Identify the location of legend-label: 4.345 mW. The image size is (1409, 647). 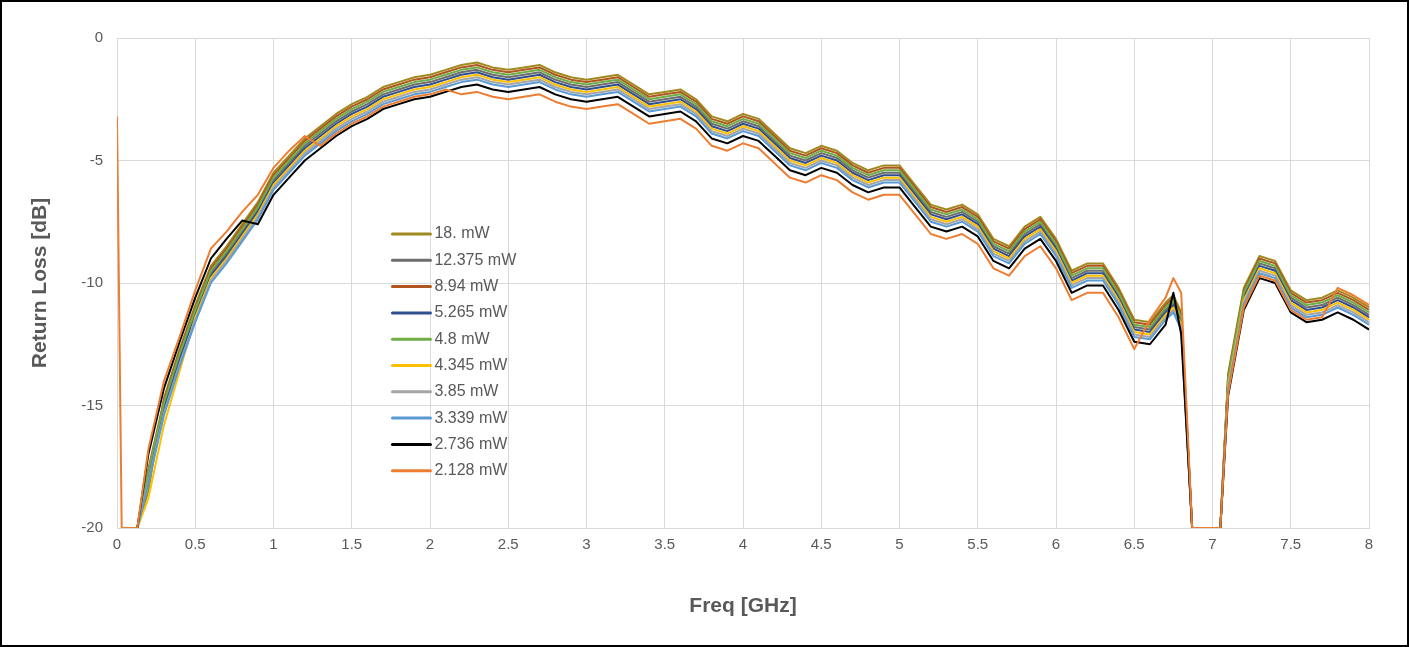
(471, 364).